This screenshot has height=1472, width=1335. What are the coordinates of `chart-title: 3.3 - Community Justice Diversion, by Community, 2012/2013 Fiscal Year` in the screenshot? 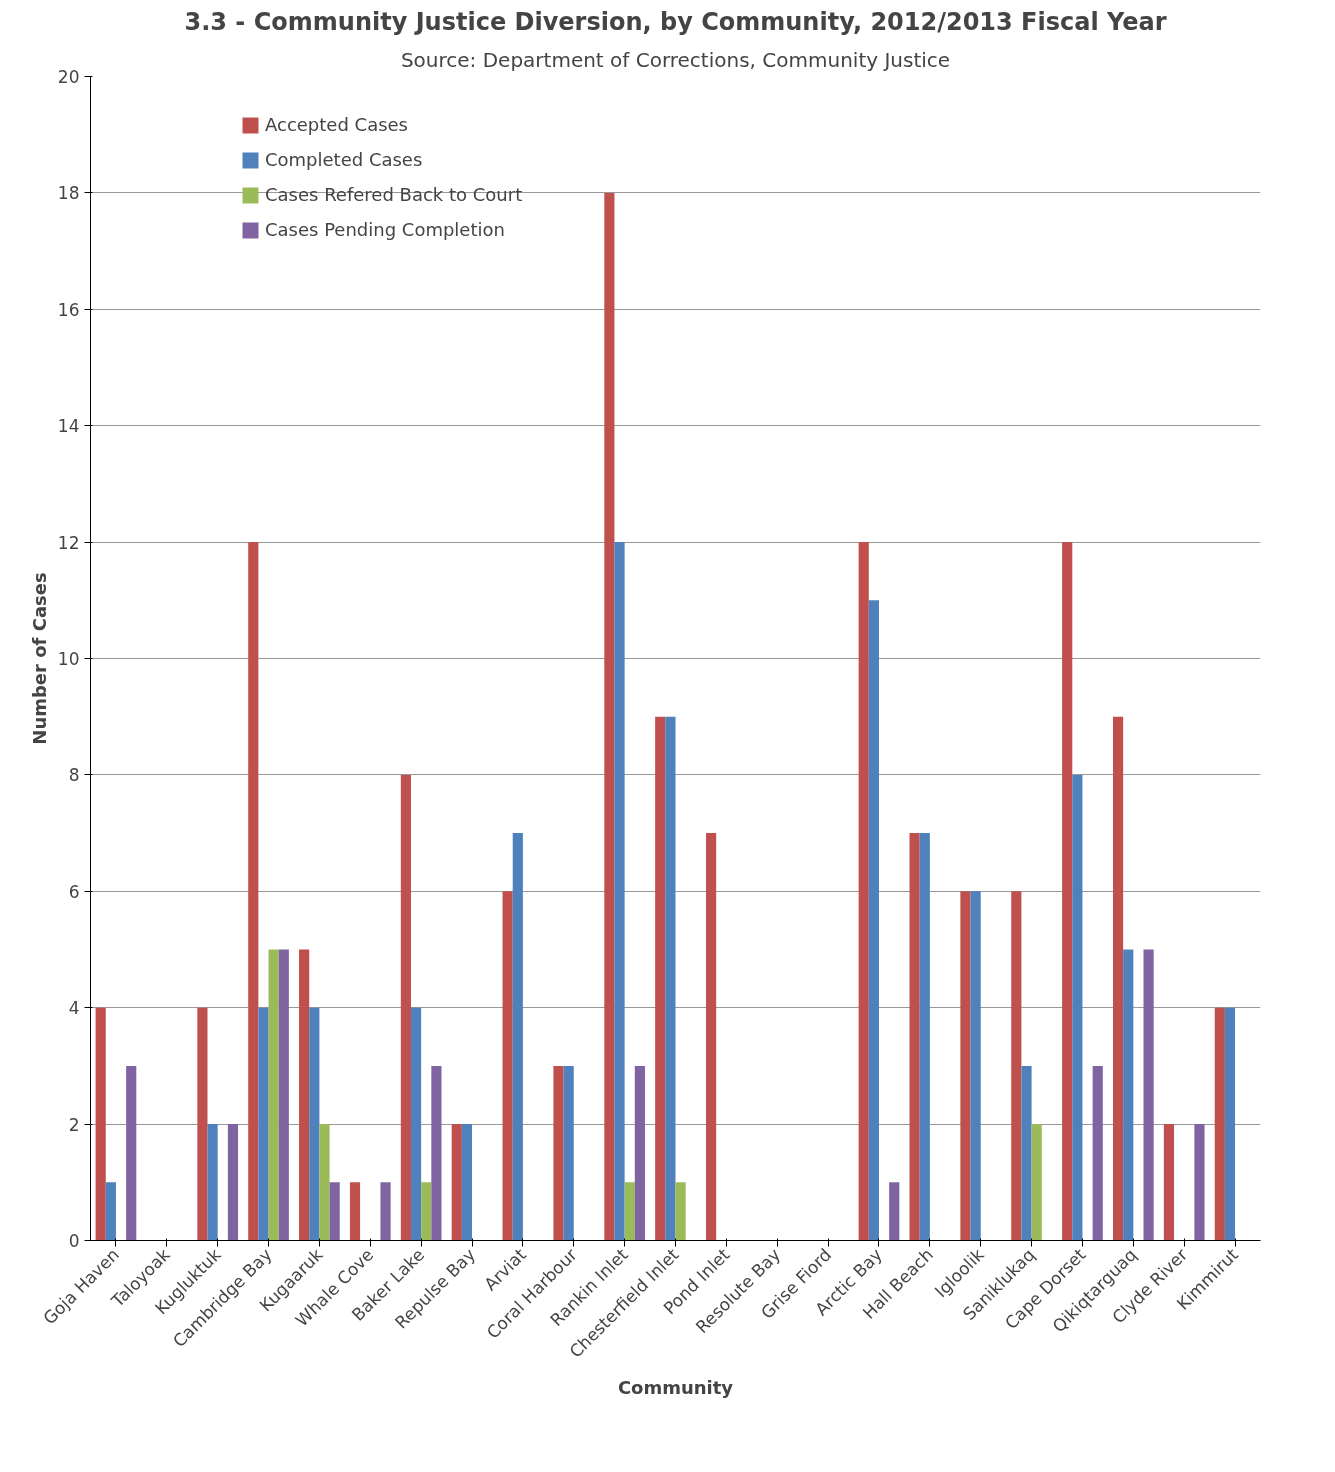 It's located at (675, 21).